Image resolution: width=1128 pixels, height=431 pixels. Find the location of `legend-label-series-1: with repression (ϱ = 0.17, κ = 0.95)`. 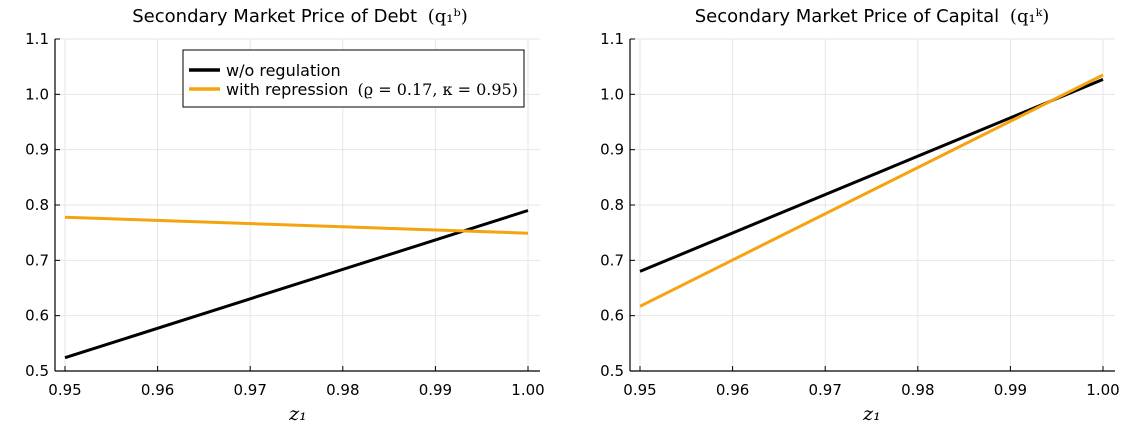

legend-label-series-1: with repression (ϱ = 0.17, κ = 0.95) is located at coordinates (372, 89).